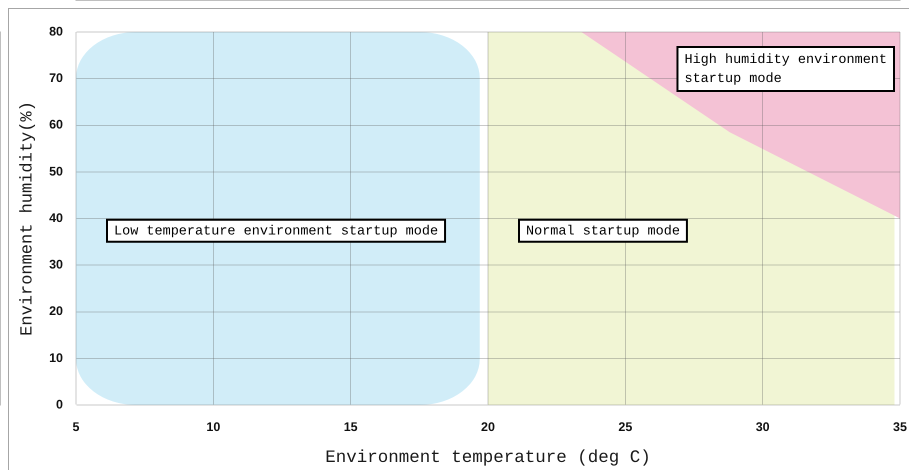 Image resolution: width=909 pixels, height=470 pixels. I want to click on x-tick-label: 35, so click(900, 427).